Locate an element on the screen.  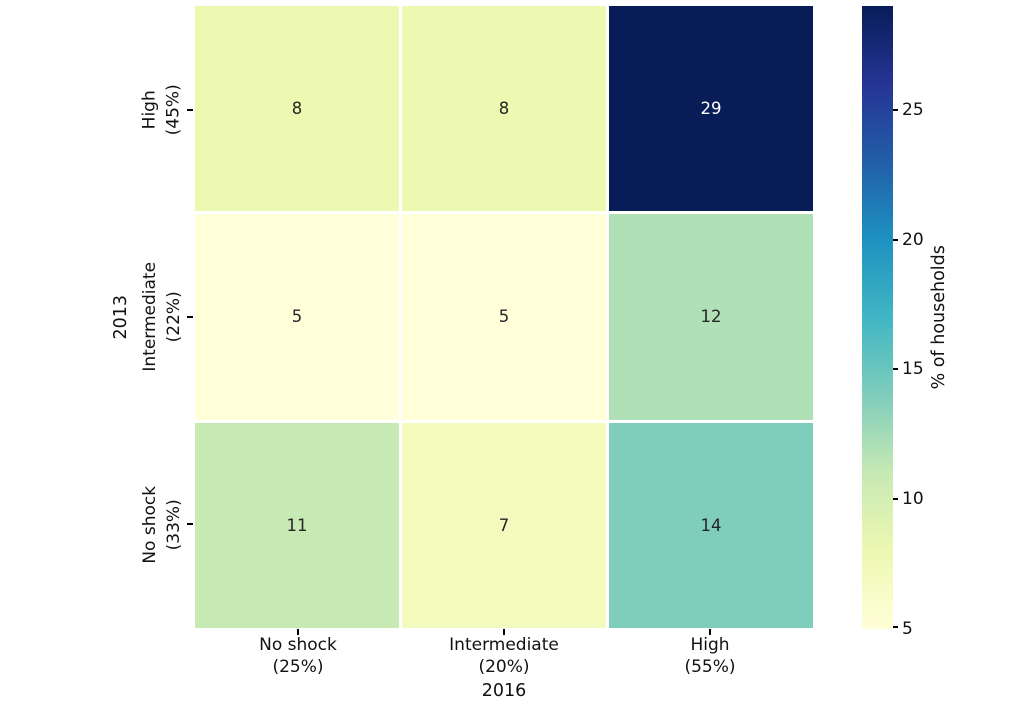
colorbar-tick-label: 5 is located at coordinates (907, 629).